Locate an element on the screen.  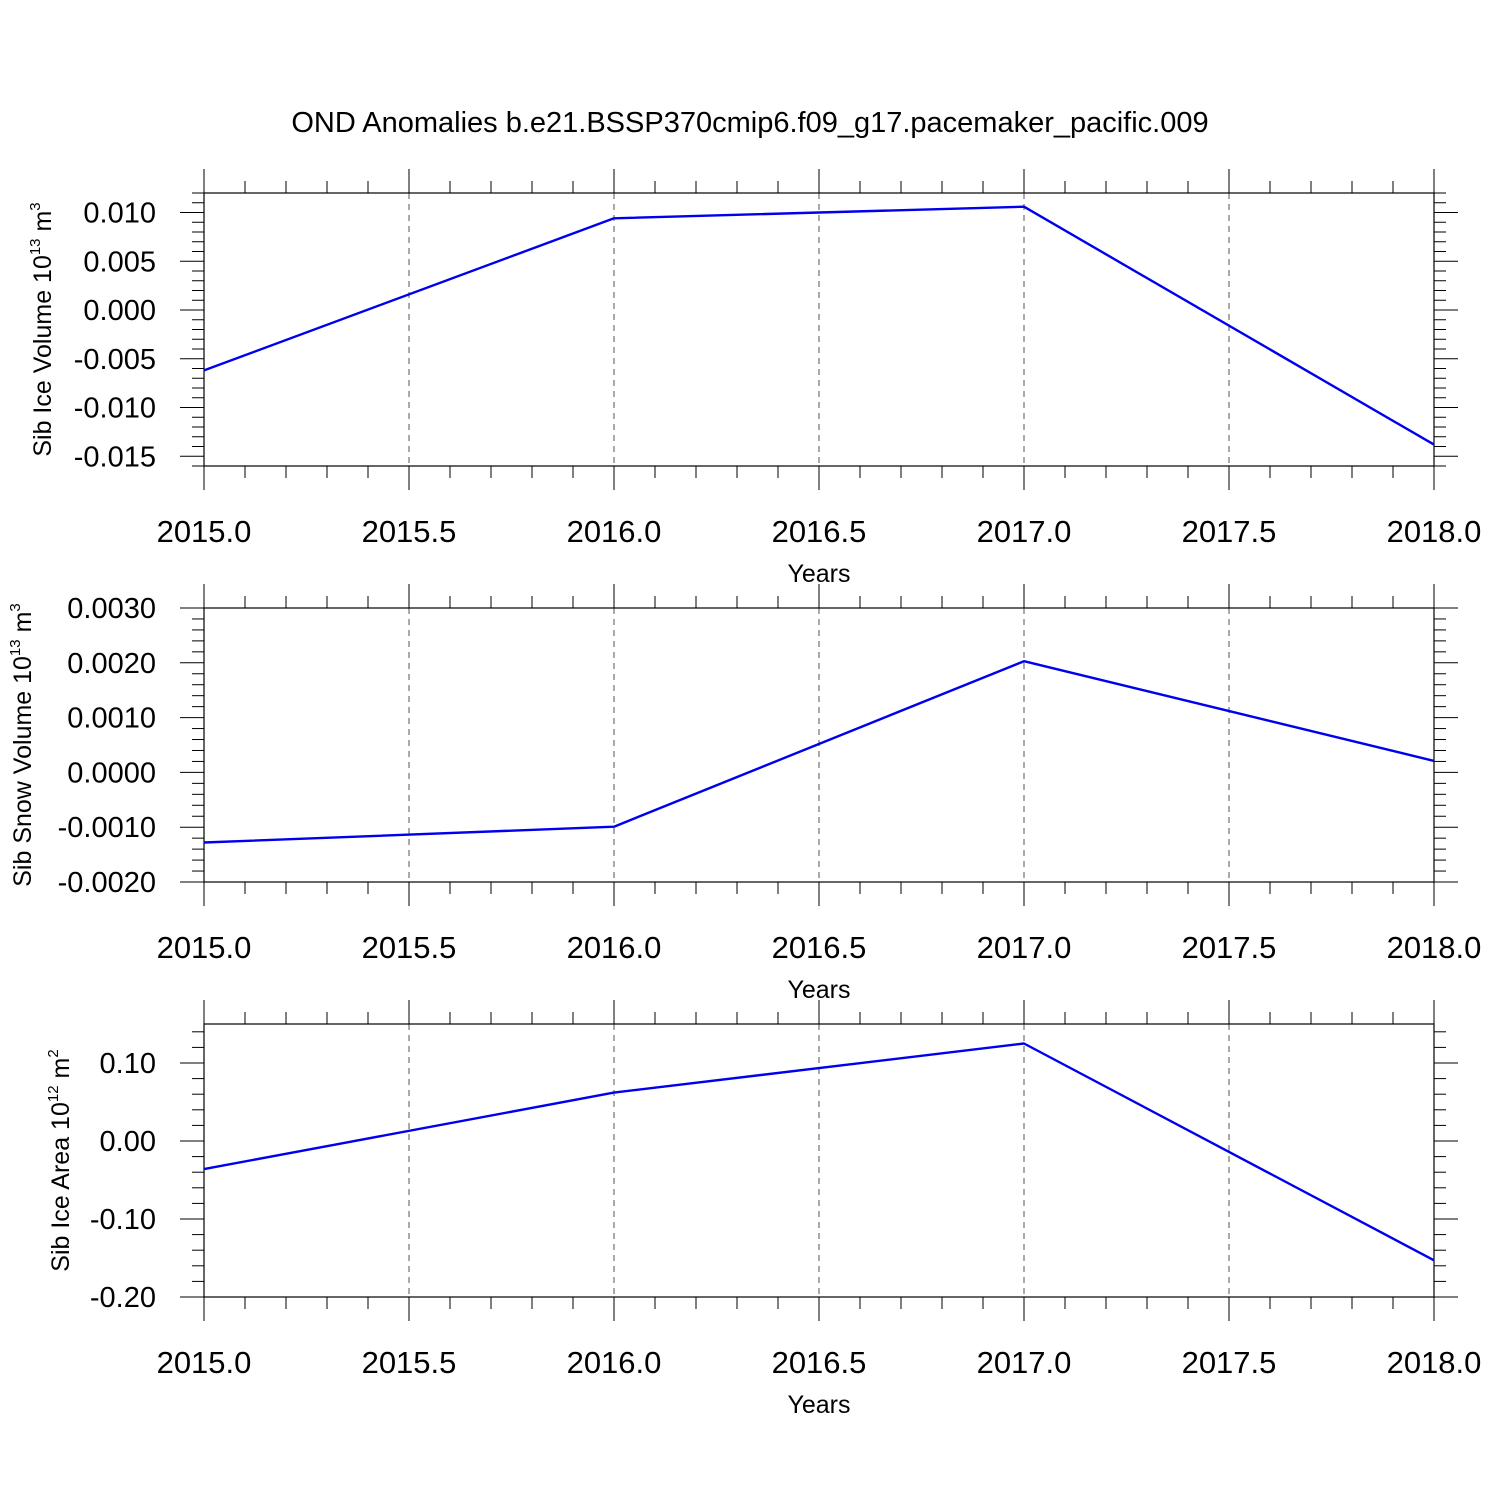
y-axis-label-text: Sib Ice Area 10 is located at coordinates (61, 1187).